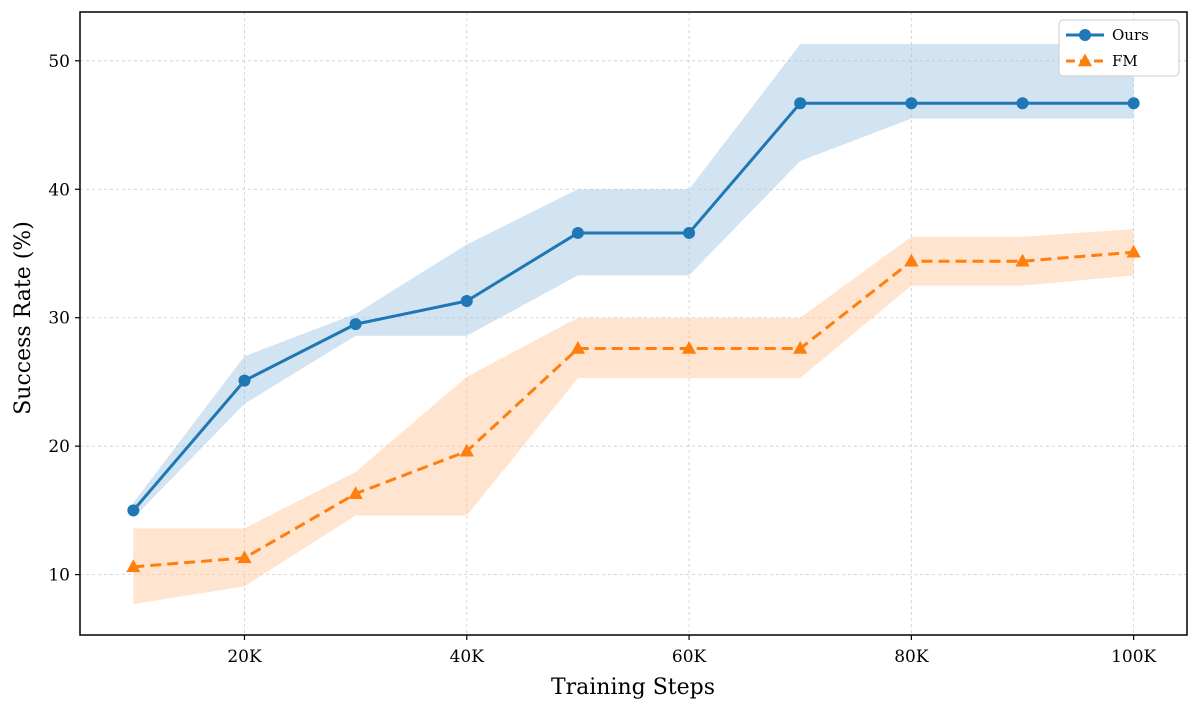 The height and width of the screenshot is (710, 1200). What do you see at coordinates (1085, 60) in the screenshot?
I see `legend-marker-fm` at bounding box center [1085, 60].